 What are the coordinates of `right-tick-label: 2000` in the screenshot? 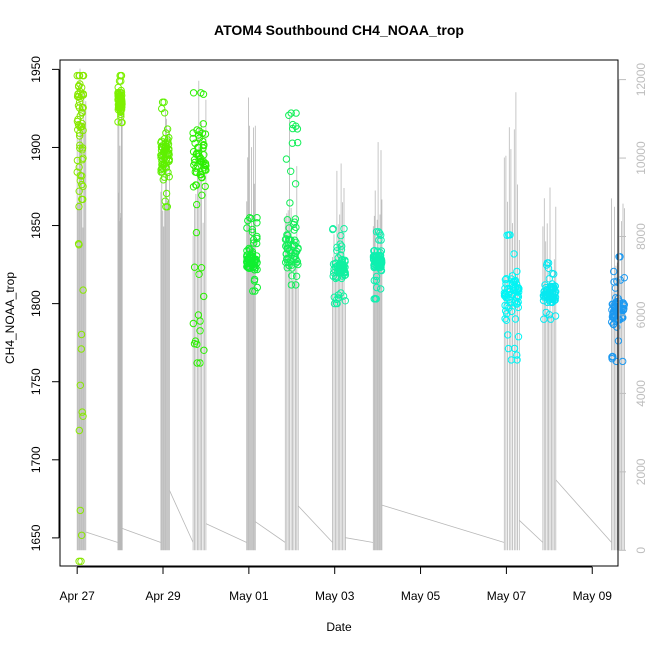 It's located at (641, 471).